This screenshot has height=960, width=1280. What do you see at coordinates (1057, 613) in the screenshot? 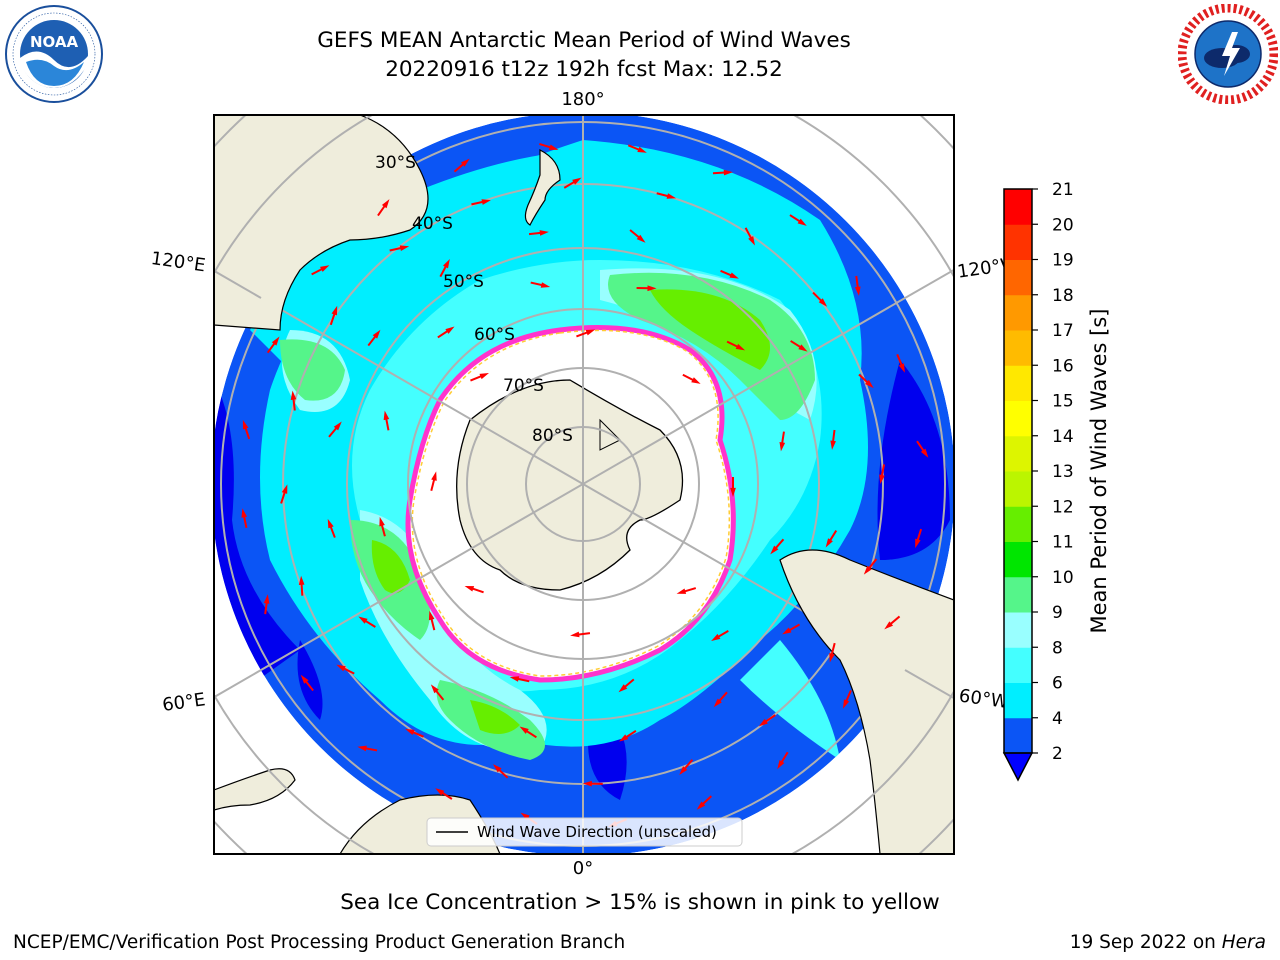
I see `colorbar-tick-label: 9` at bounding box center [1057, 613].